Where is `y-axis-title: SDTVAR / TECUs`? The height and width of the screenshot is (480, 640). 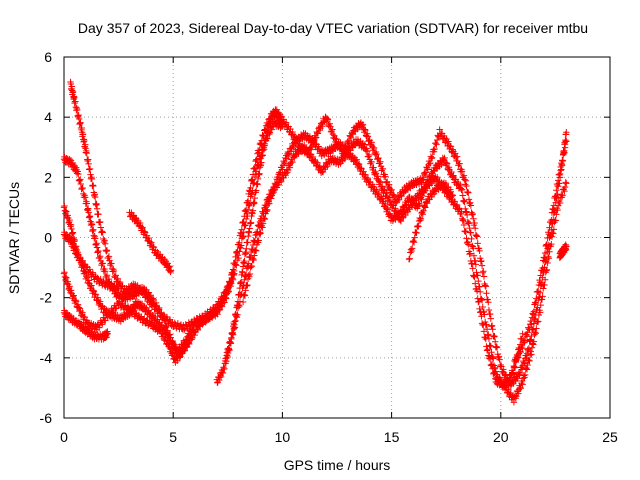
y-axis-title: SDTVAR / TECUs is located at coordinates (14, 238).